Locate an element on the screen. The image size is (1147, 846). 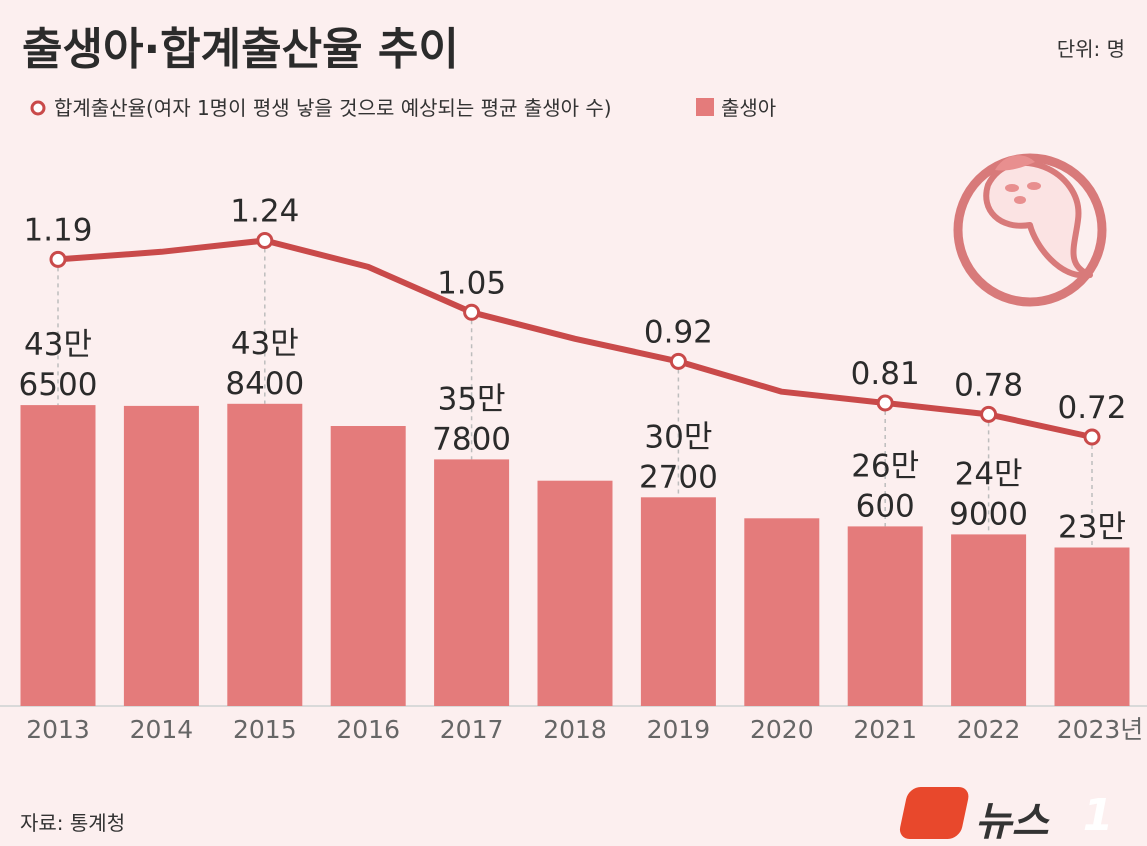
x-tick-2021: 2021 is located at coordinates (885, 729).